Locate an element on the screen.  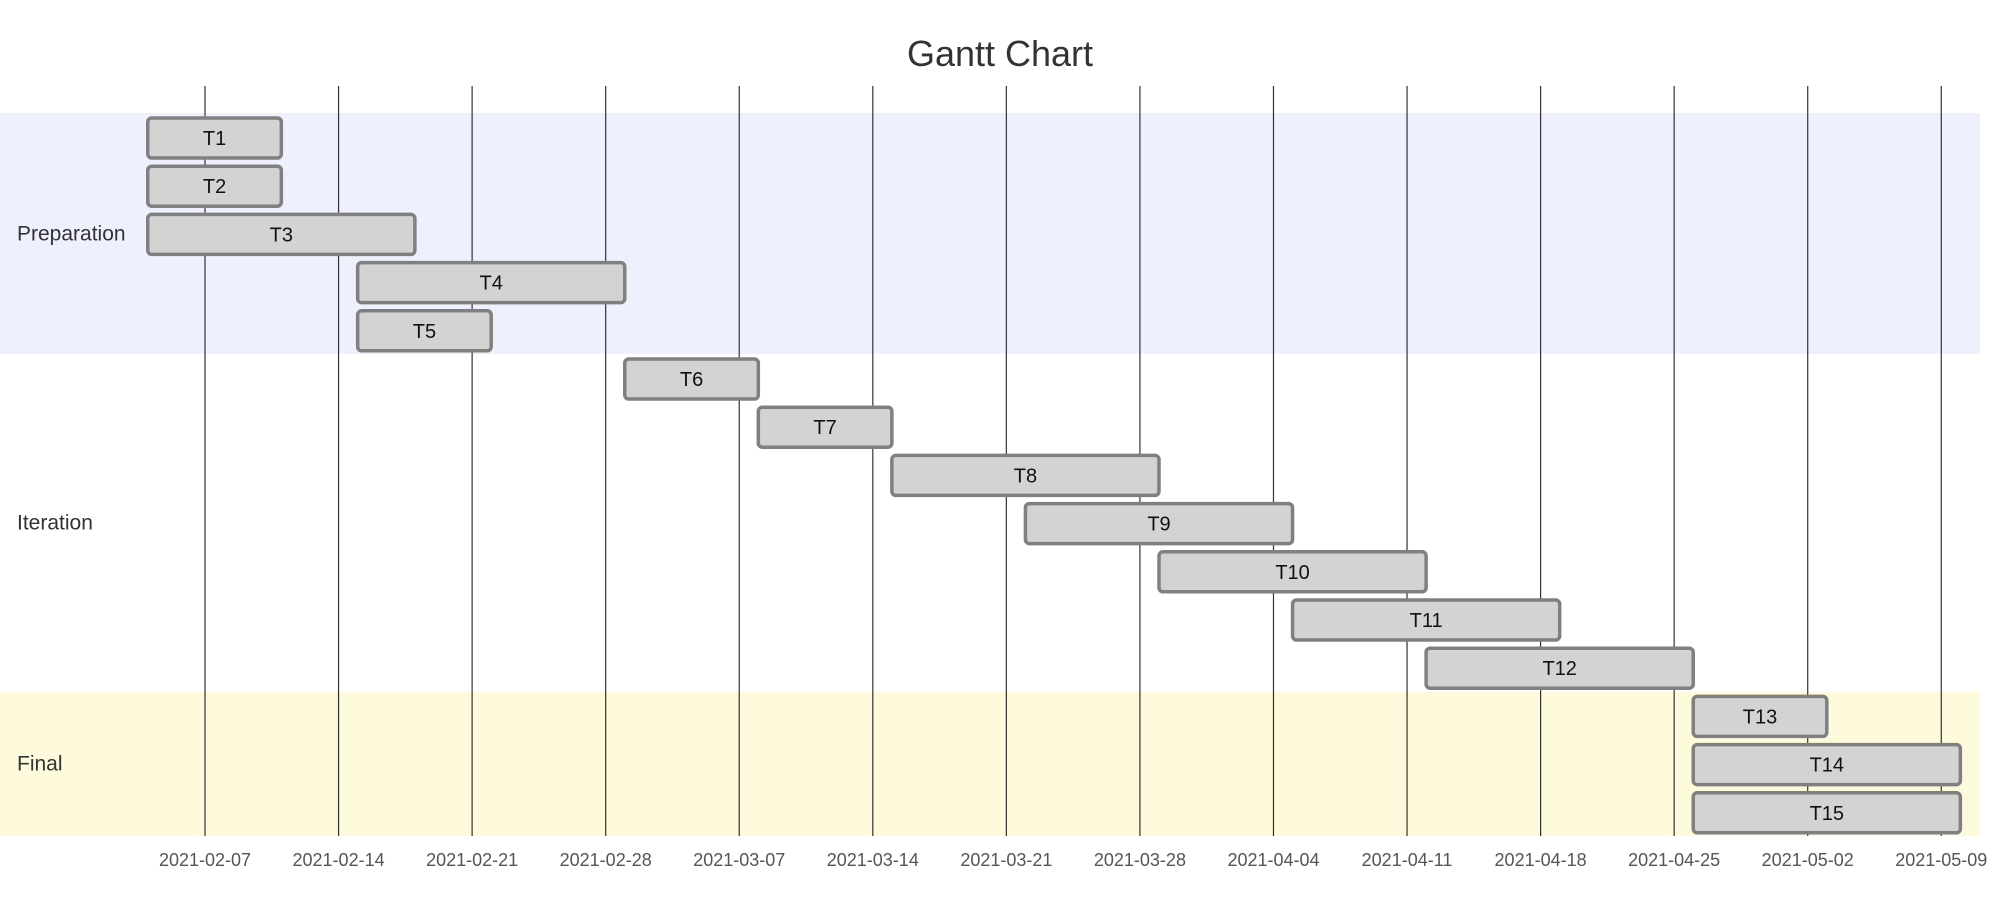
task-label: T9 is located at coordinates (1158, 525).